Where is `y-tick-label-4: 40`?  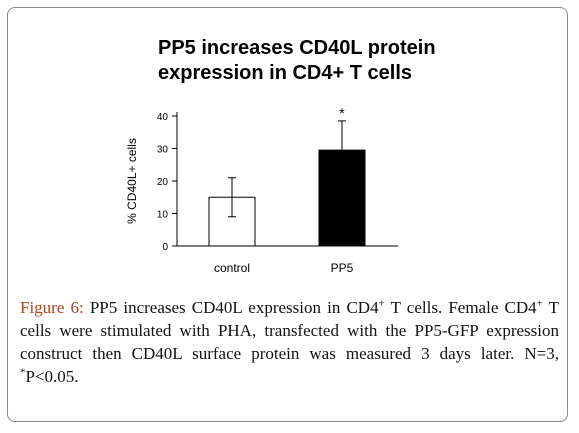 y-tick-label-4: 40 is located at coordinates (163, 117).